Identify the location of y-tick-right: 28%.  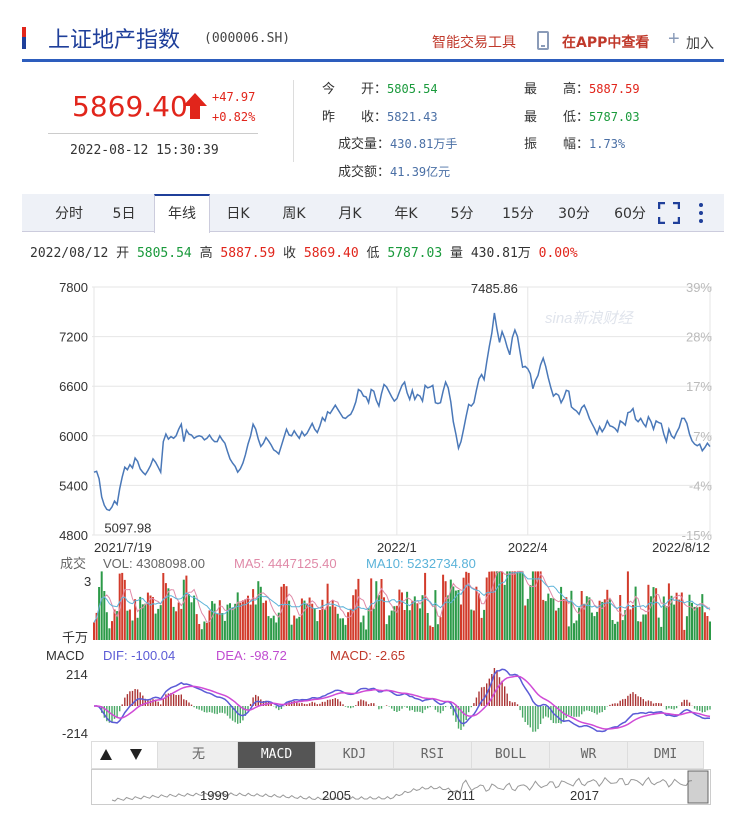
(699, 337).